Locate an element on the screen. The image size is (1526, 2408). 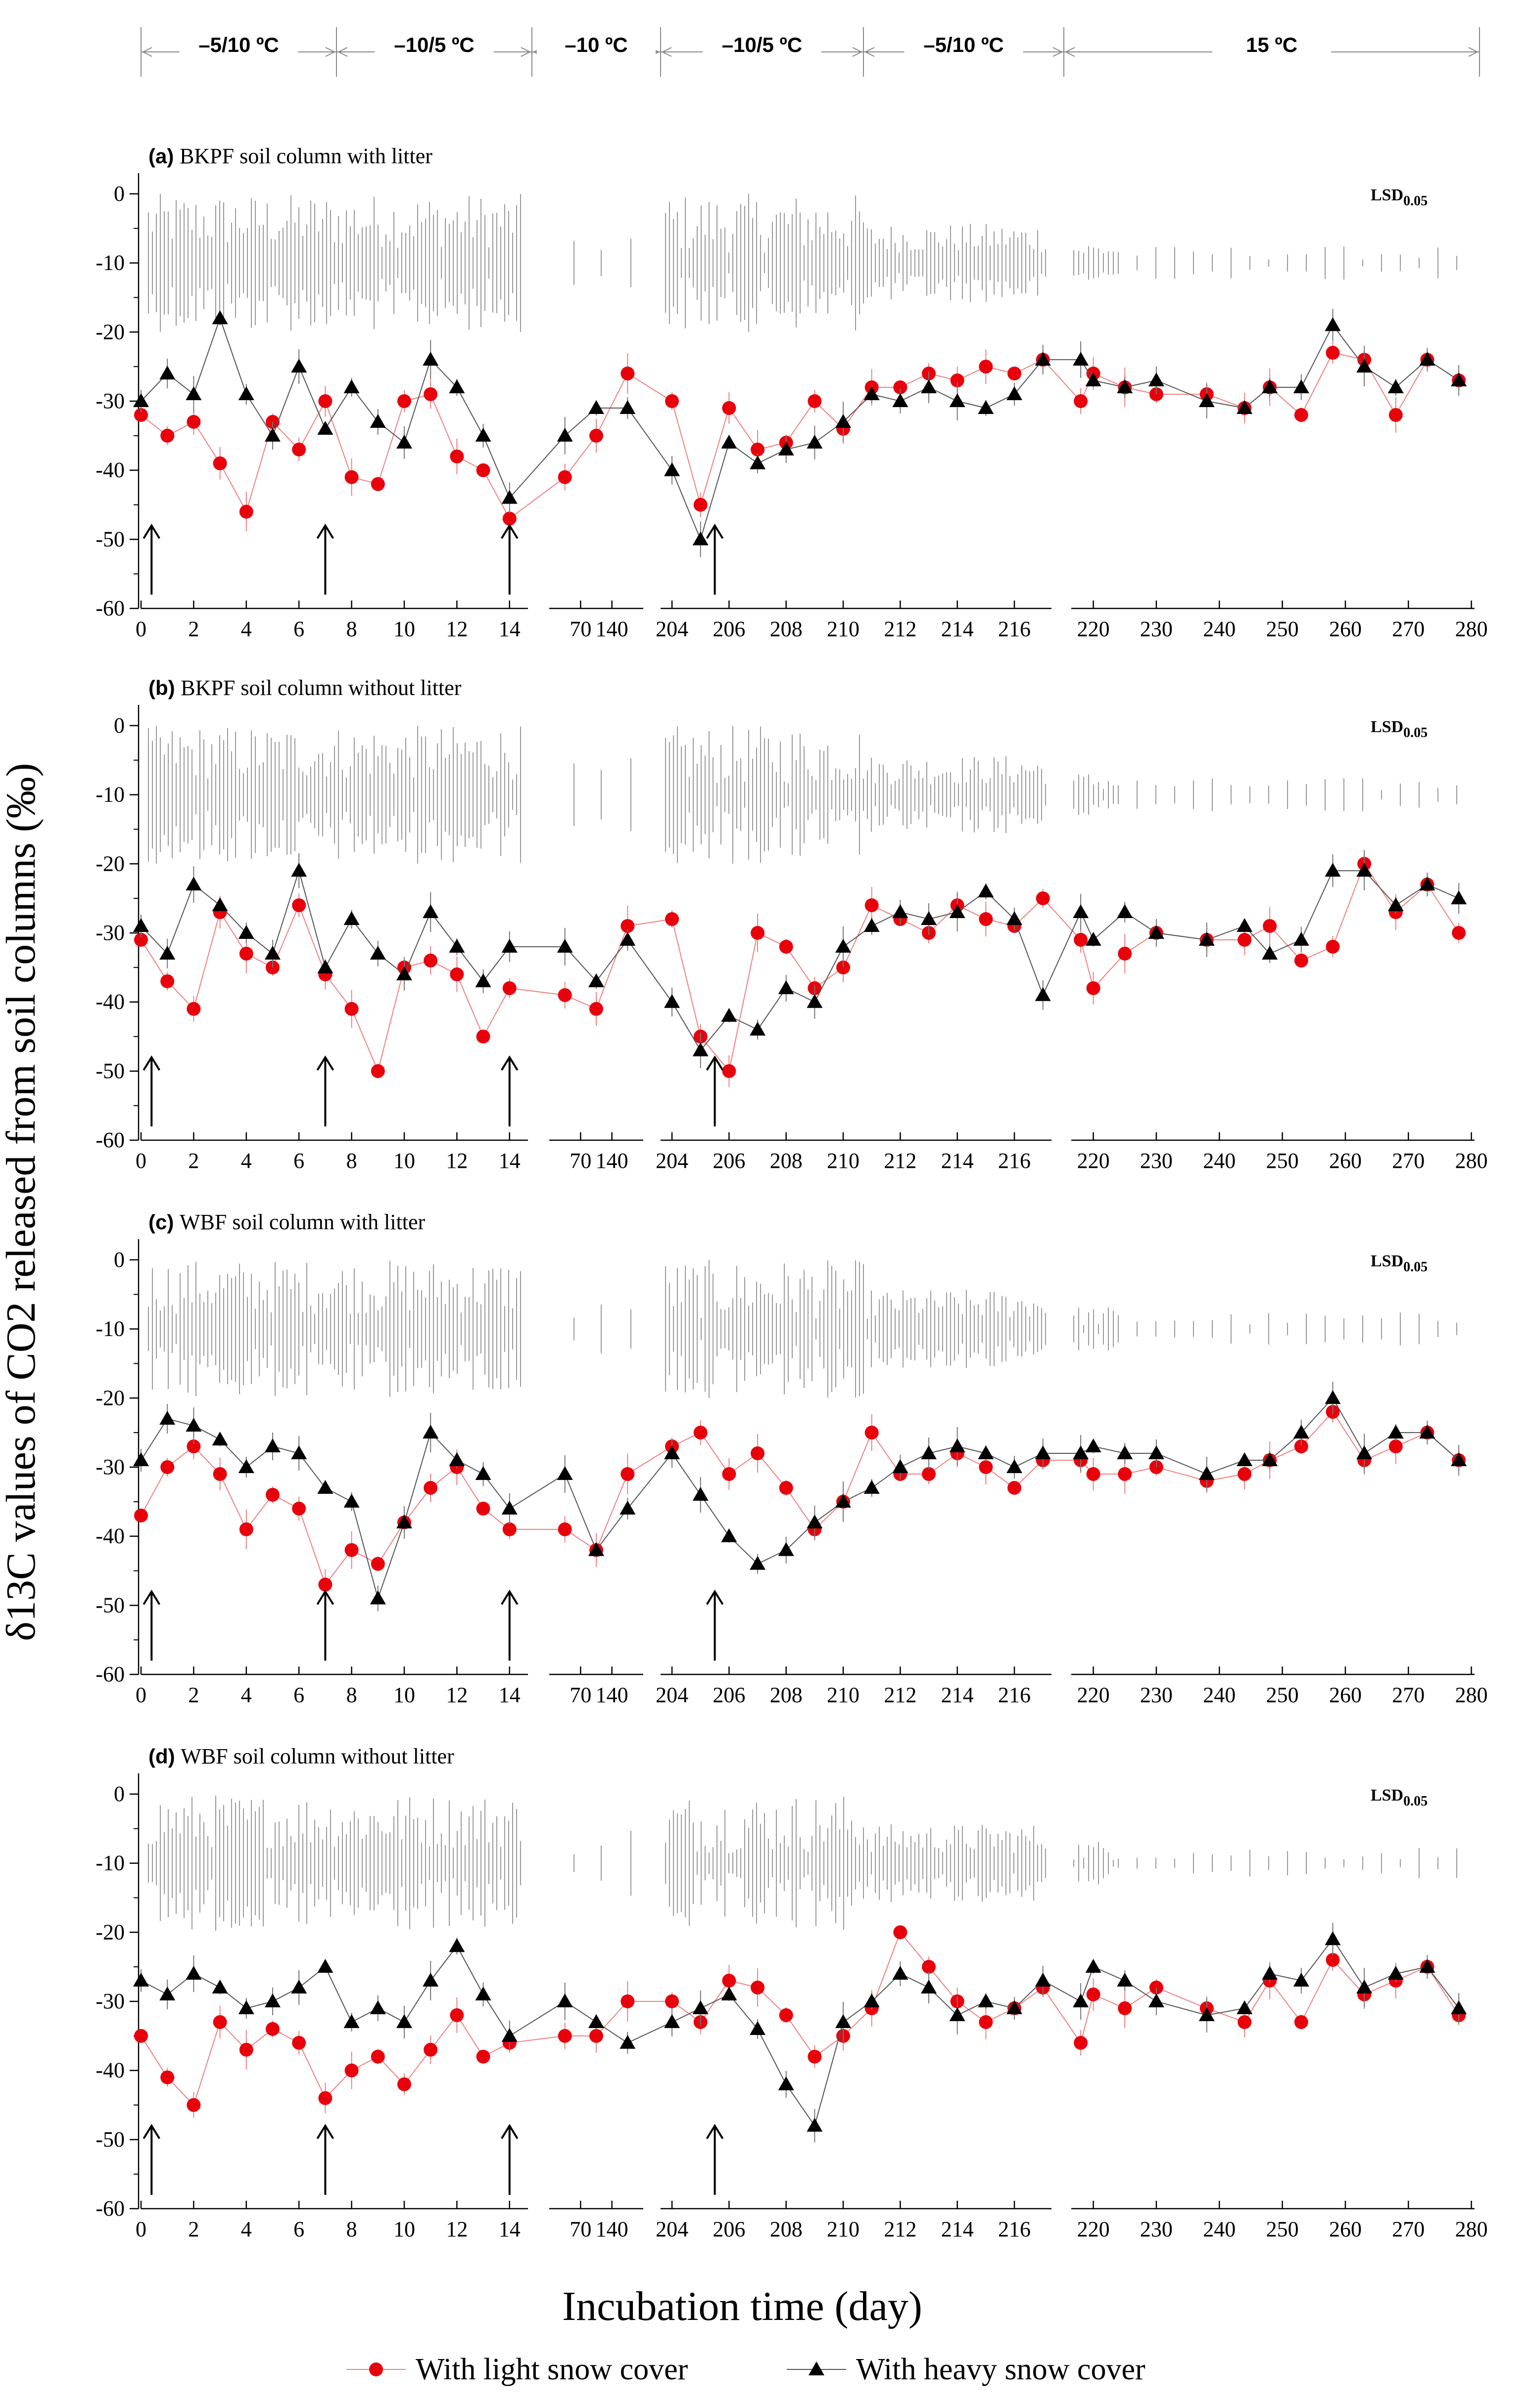
x-axis-title: Incubation time (day) is located at coordinates (742, 2306).